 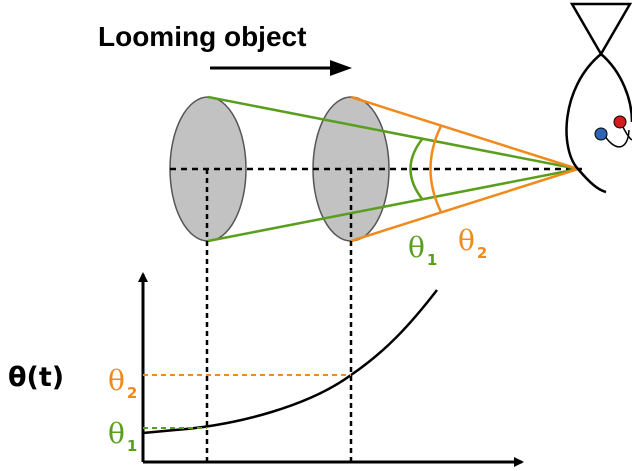 I want to click on theta-curve, so click(x=290, y=362).